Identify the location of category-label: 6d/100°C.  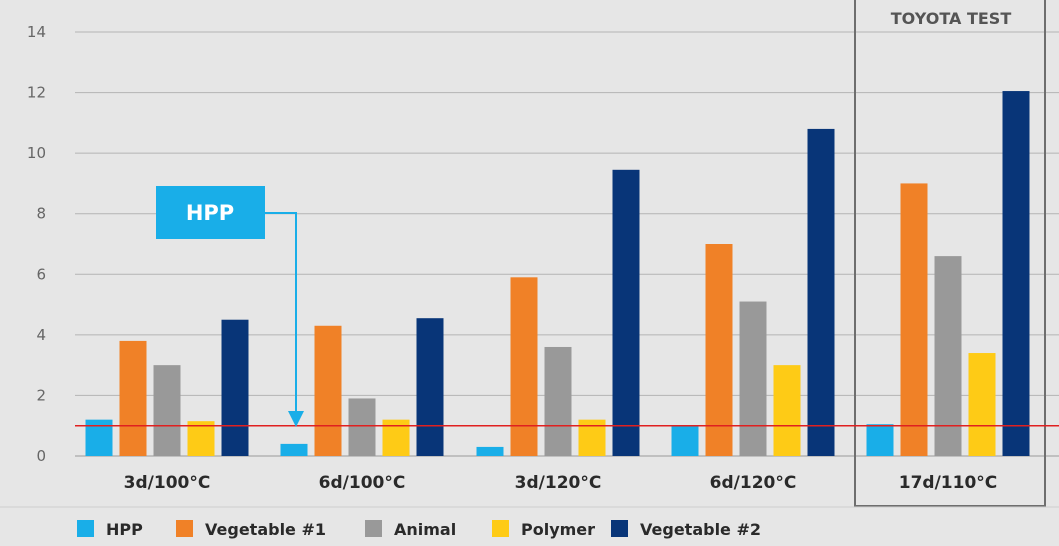
(362, 483).